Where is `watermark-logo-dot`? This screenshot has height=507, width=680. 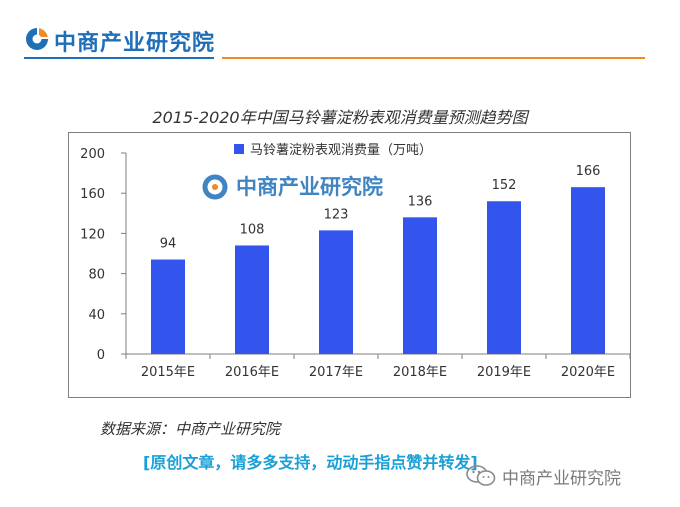
watermark-logo-dot is located at coordinates (215, 187).